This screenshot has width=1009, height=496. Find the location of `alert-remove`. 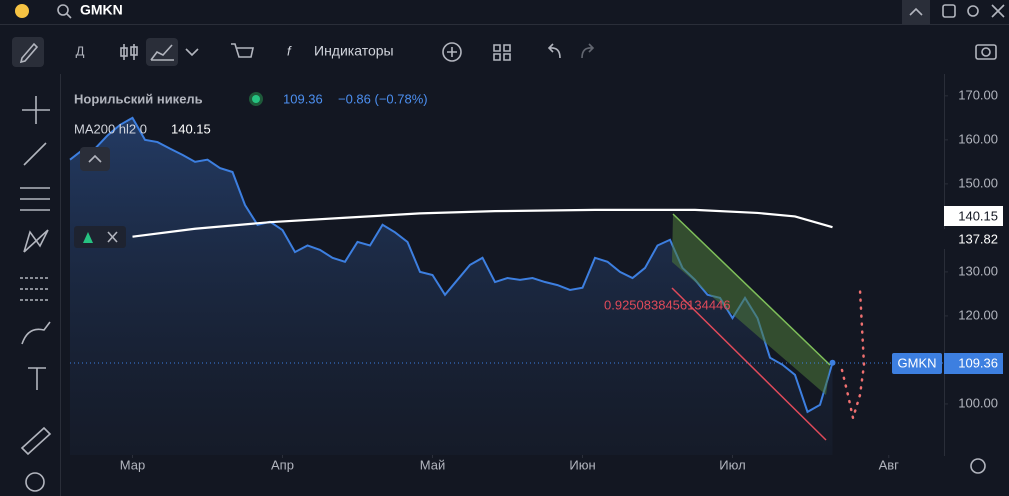

alert-remove is located at coordinates (112, 237).